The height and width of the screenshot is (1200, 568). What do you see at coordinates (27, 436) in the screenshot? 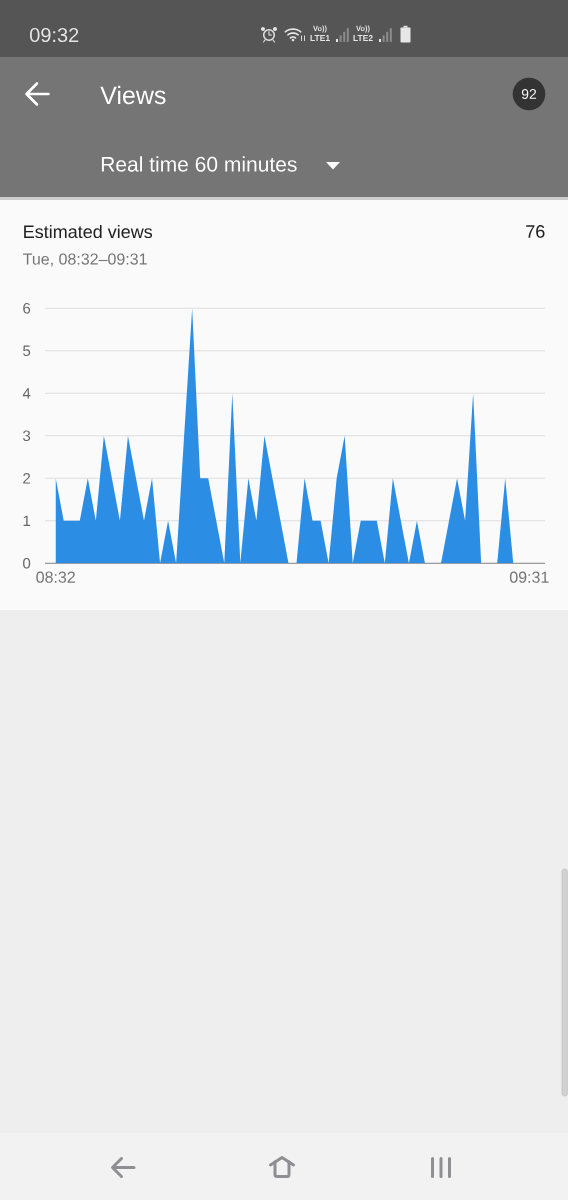
I see `y-tick-label: 3` at bounding box center [27, 436].